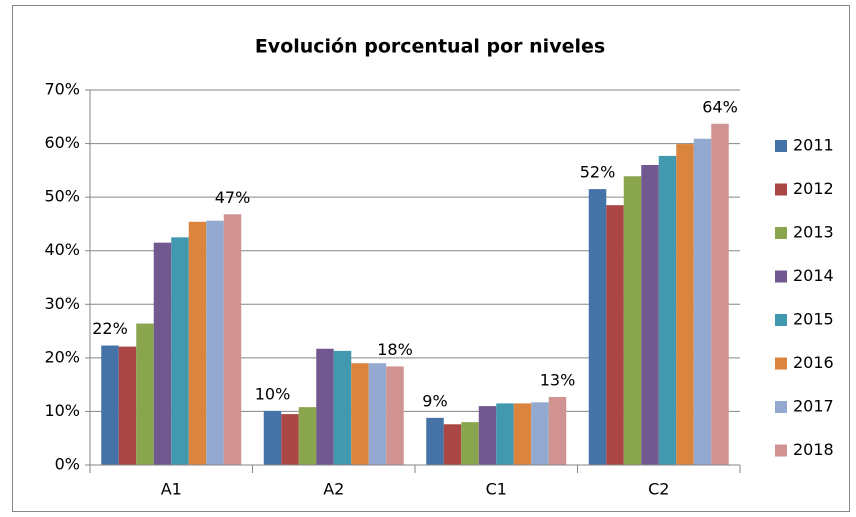 This screenshot has height=517, width=856. What do you see at coordinates (273, 393) in the screenshot?
I see `data-label: 10%` at bounding box center [273, 393].